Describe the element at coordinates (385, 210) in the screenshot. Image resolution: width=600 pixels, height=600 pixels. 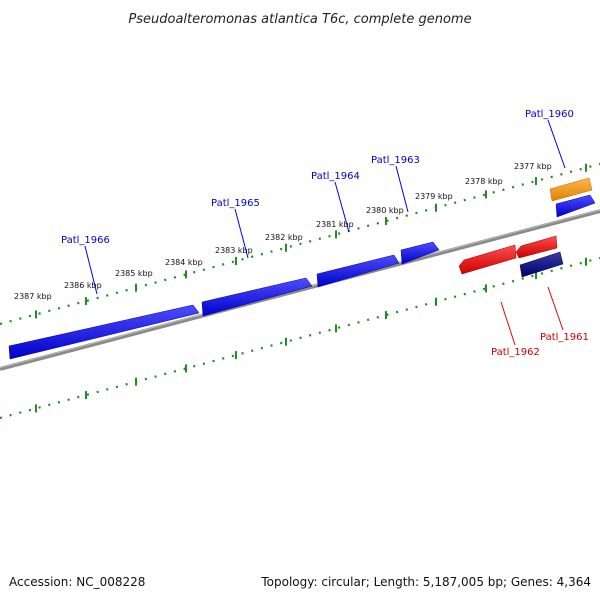
I see `scale-label: 2380 kbp` at that location.